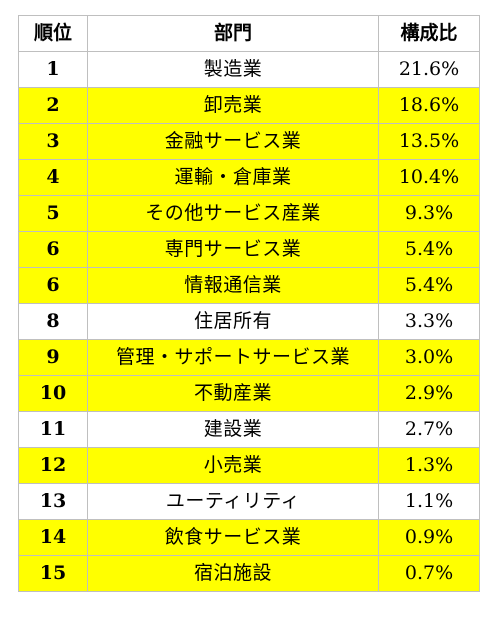 This screenshot has height=621, width=498. Describe the element at coordinates (233, 393) in the screenshot. I see `dept-cell: 不動産業` at that location.